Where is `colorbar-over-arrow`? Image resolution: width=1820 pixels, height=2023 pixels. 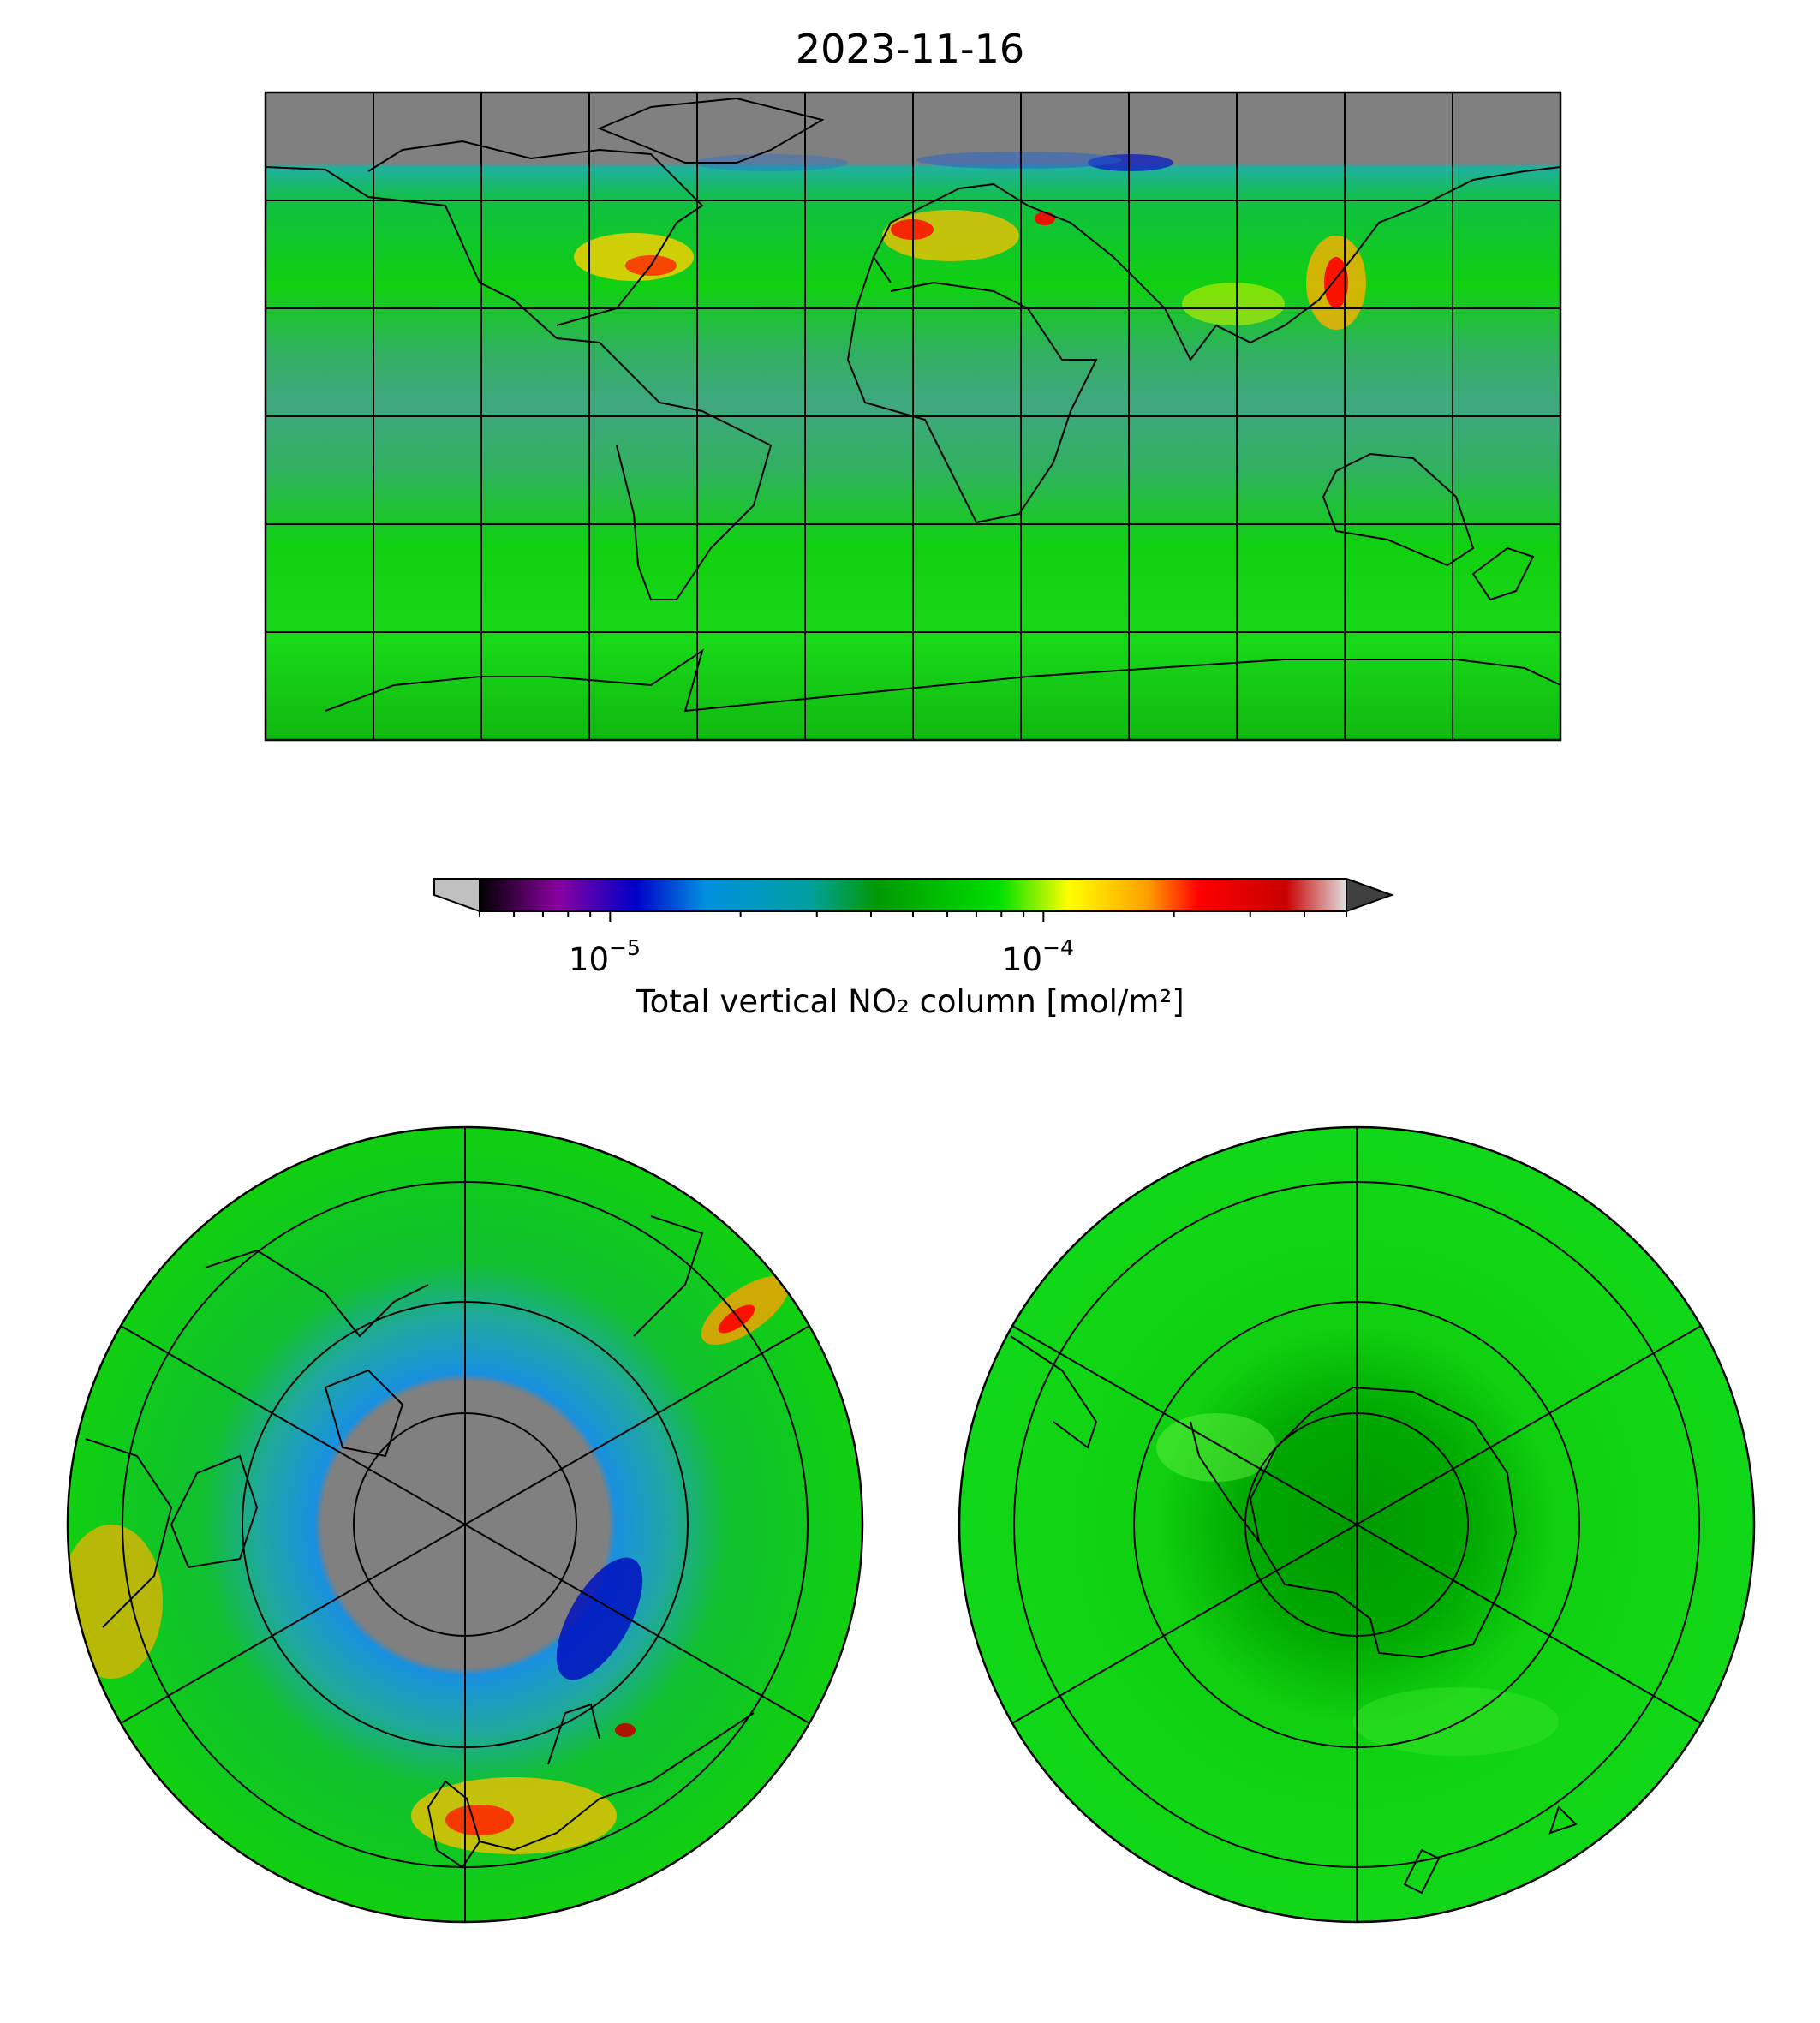
colorbar-over-arrow is located at coordinates (1370, 895).